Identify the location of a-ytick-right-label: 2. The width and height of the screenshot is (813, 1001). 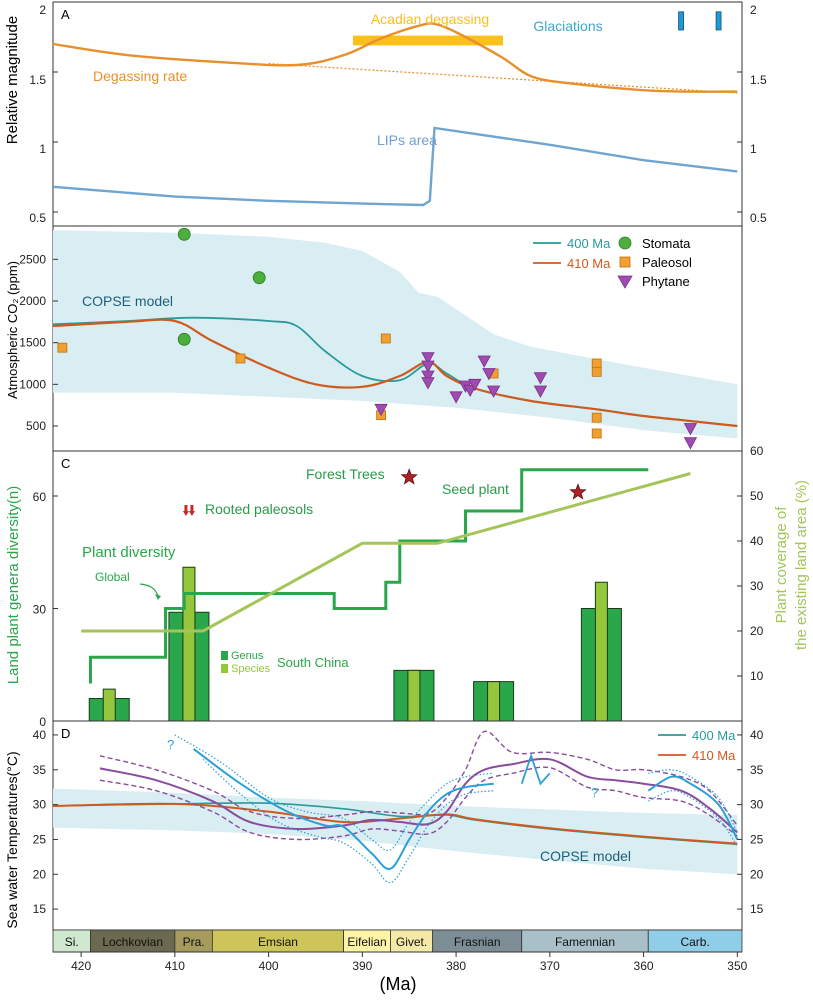
(753, 10).